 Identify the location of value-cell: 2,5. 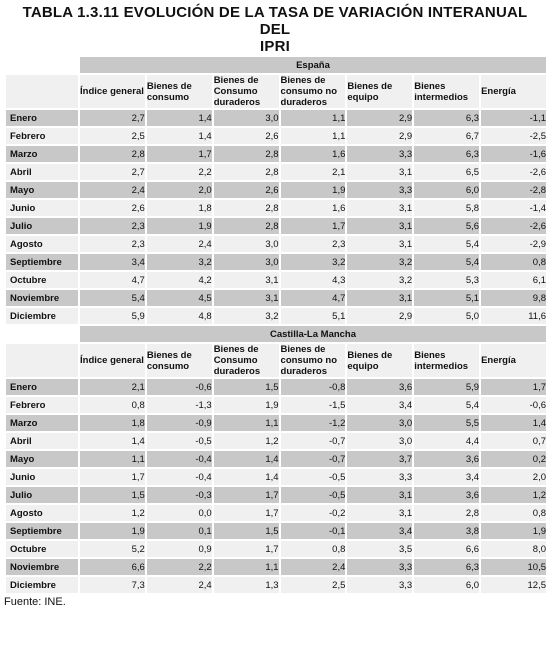
(313, 585).